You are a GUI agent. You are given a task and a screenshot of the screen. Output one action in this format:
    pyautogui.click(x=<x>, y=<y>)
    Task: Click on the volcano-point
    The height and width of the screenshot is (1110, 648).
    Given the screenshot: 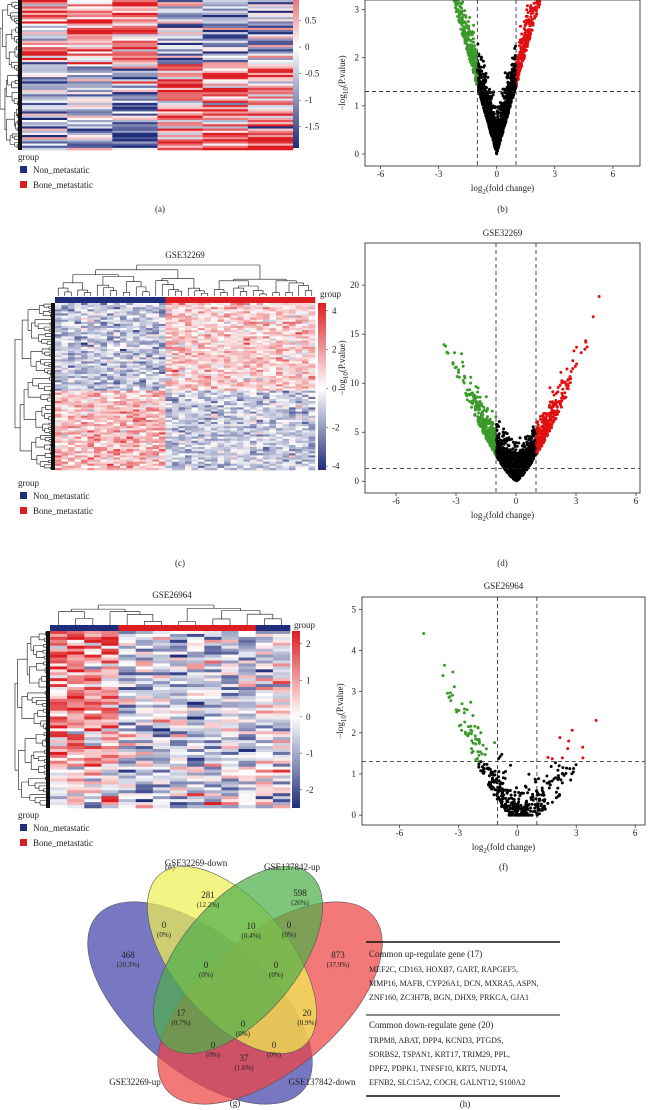 What is the action you would take?
    pyautogui.click(x=519, y=46)
    